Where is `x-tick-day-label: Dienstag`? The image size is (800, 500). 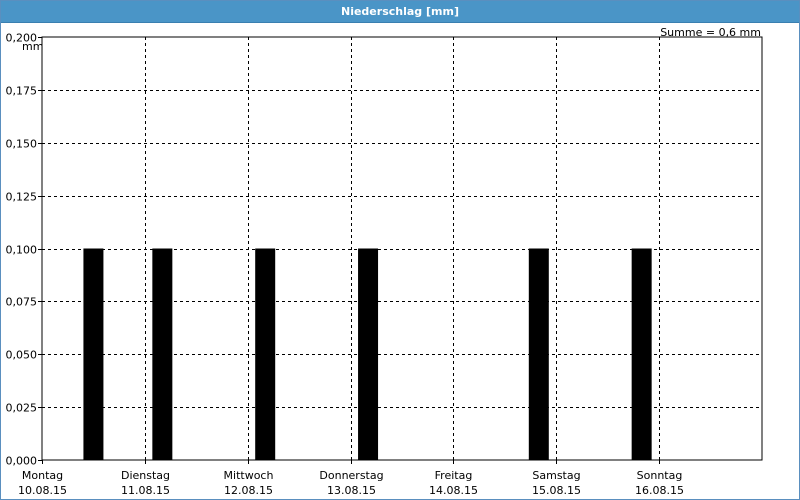
x-tick-day-label: Dienstag is located at coordinates (145, 475).